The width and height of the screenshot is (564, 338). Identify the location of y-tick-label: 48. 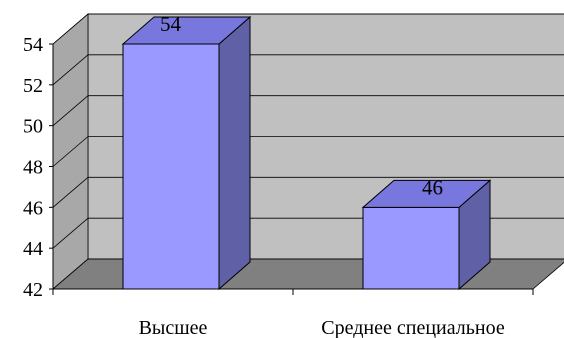
(33, 168).